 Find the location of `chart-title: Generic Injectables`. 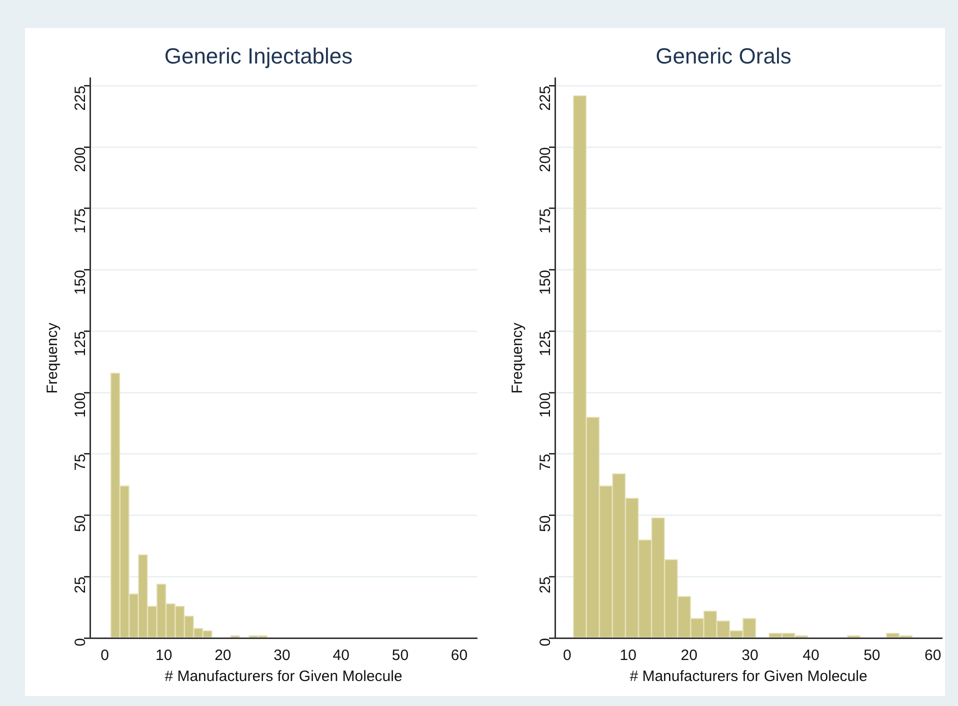

chart-title: Generic Injectables is located at coordinates (258, 55).